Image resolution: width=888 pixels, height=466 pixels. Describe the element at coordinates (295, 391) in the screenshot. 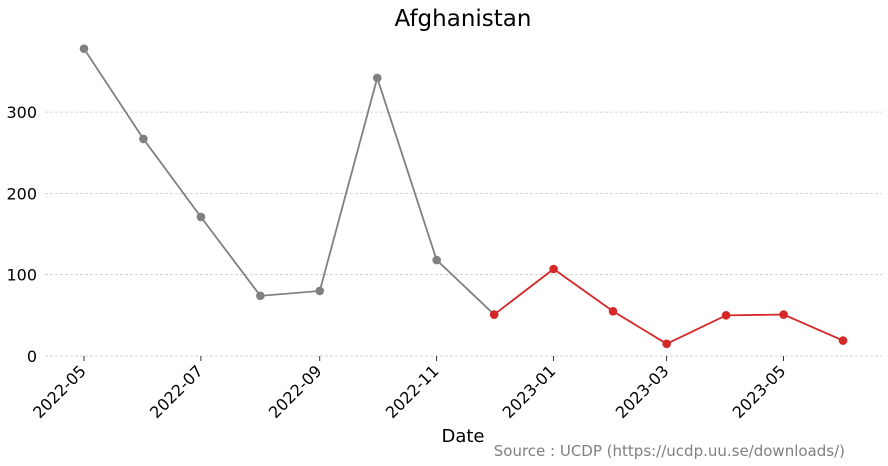

I see `x-tick-label: 2022-09` at that location.